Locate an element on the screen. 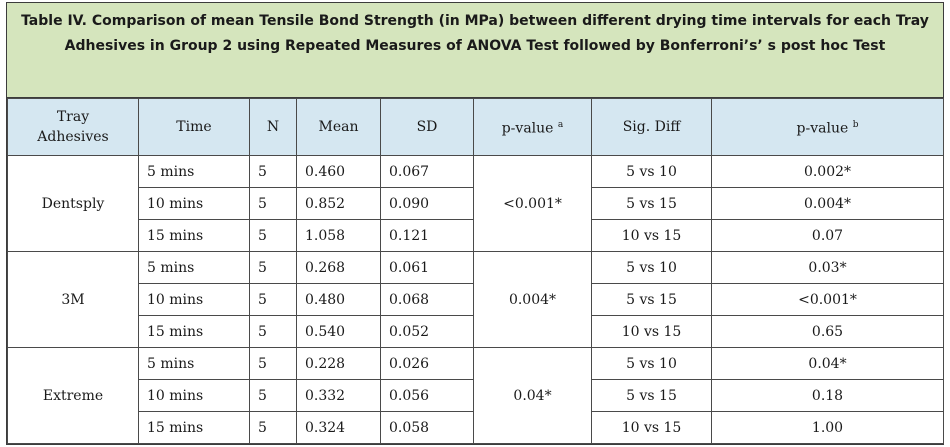 The image size is (950, 447). table-row: 10 mins 5 0.852 0.090 5 vs 15 0.004* is located at coordinates (476, 203).